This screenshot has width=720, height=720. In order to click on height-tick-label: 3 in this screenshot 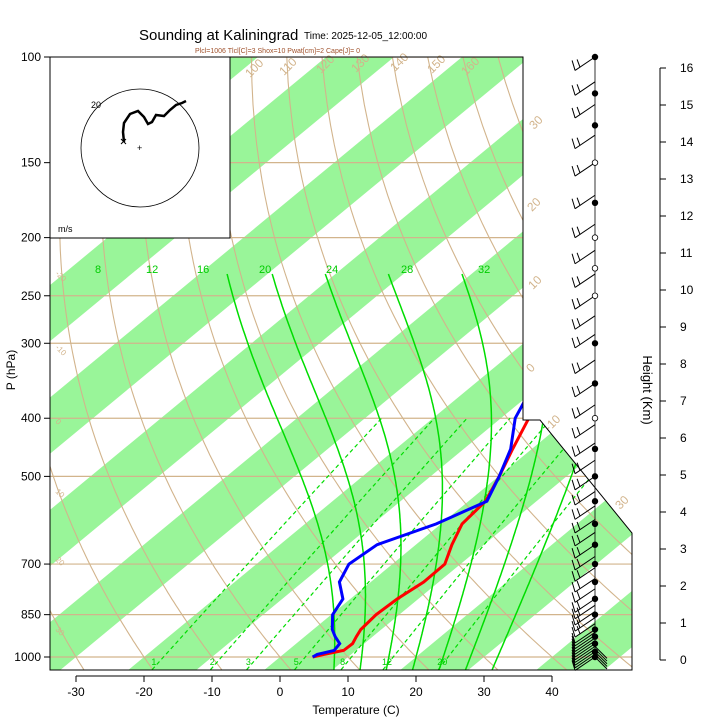, I will do `click(683, 549)`.